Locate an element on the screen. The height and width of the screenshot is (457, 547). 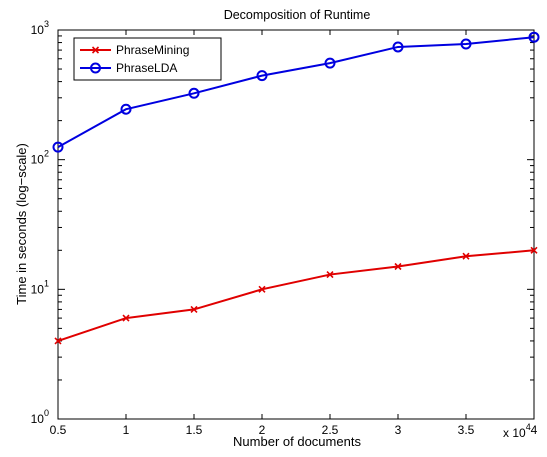
legend-marker-phrasemining is located at coordinates (95, 50).